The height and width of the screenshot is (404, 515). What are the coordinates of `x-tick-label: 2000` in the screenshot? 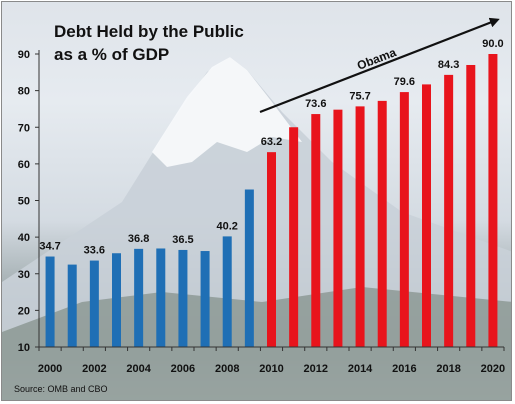 It's located at (50, 369).